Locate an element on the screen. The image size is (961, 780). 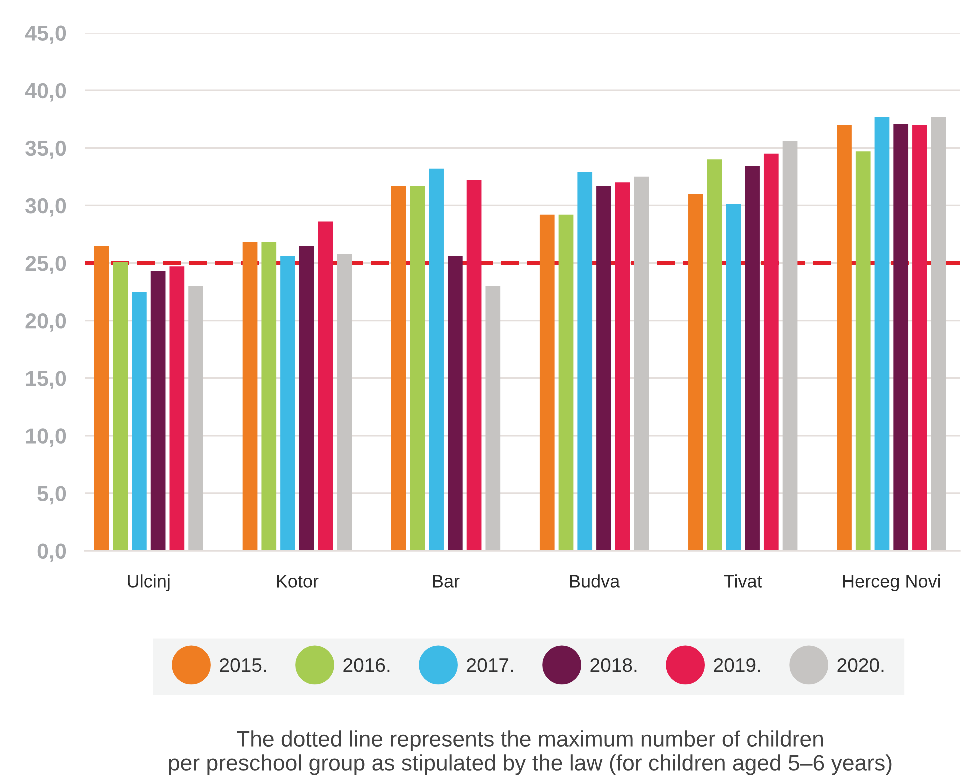
legend-label: 2019. is located at coordinates (737, 665).